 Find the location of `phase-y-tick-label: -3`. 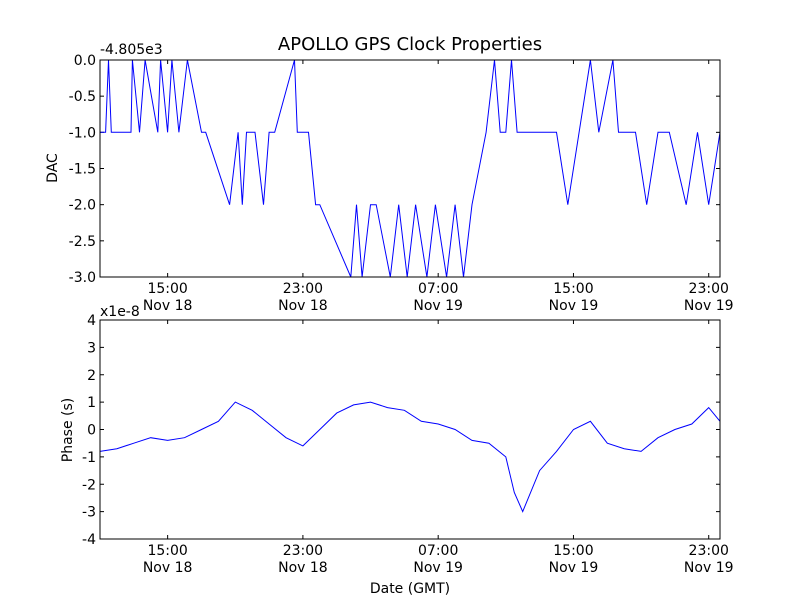

phase-y-tick-label: -3 is located at coordinates (89, 513).